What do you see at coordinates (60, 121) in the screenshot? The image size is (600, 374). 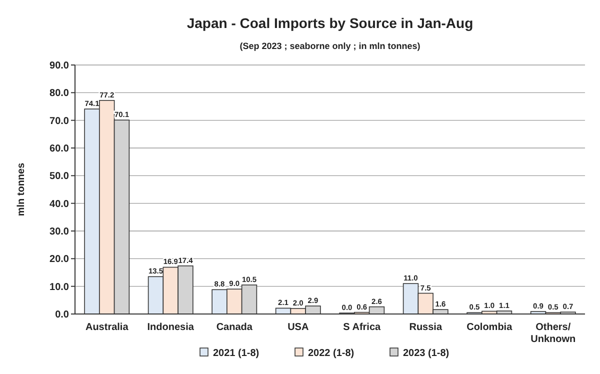 I see `y-tick-label: 70.0` at bounding box center [60, 121].